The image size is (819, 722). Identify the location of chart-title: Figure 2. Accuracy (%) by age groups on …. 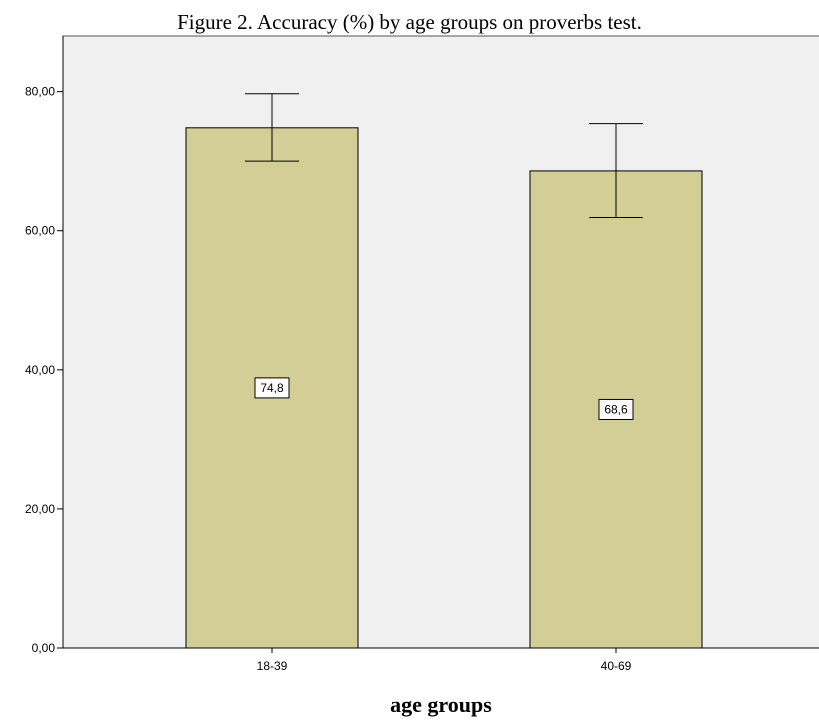
(409, 22).